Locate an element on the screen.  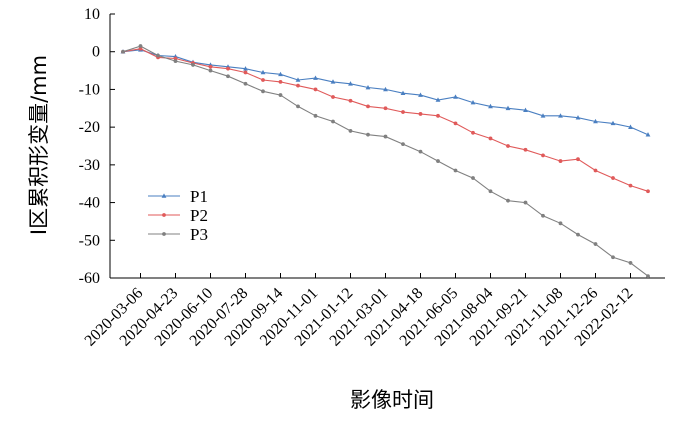
legend-label-p2: P2 is located at coordinates (199, 215).